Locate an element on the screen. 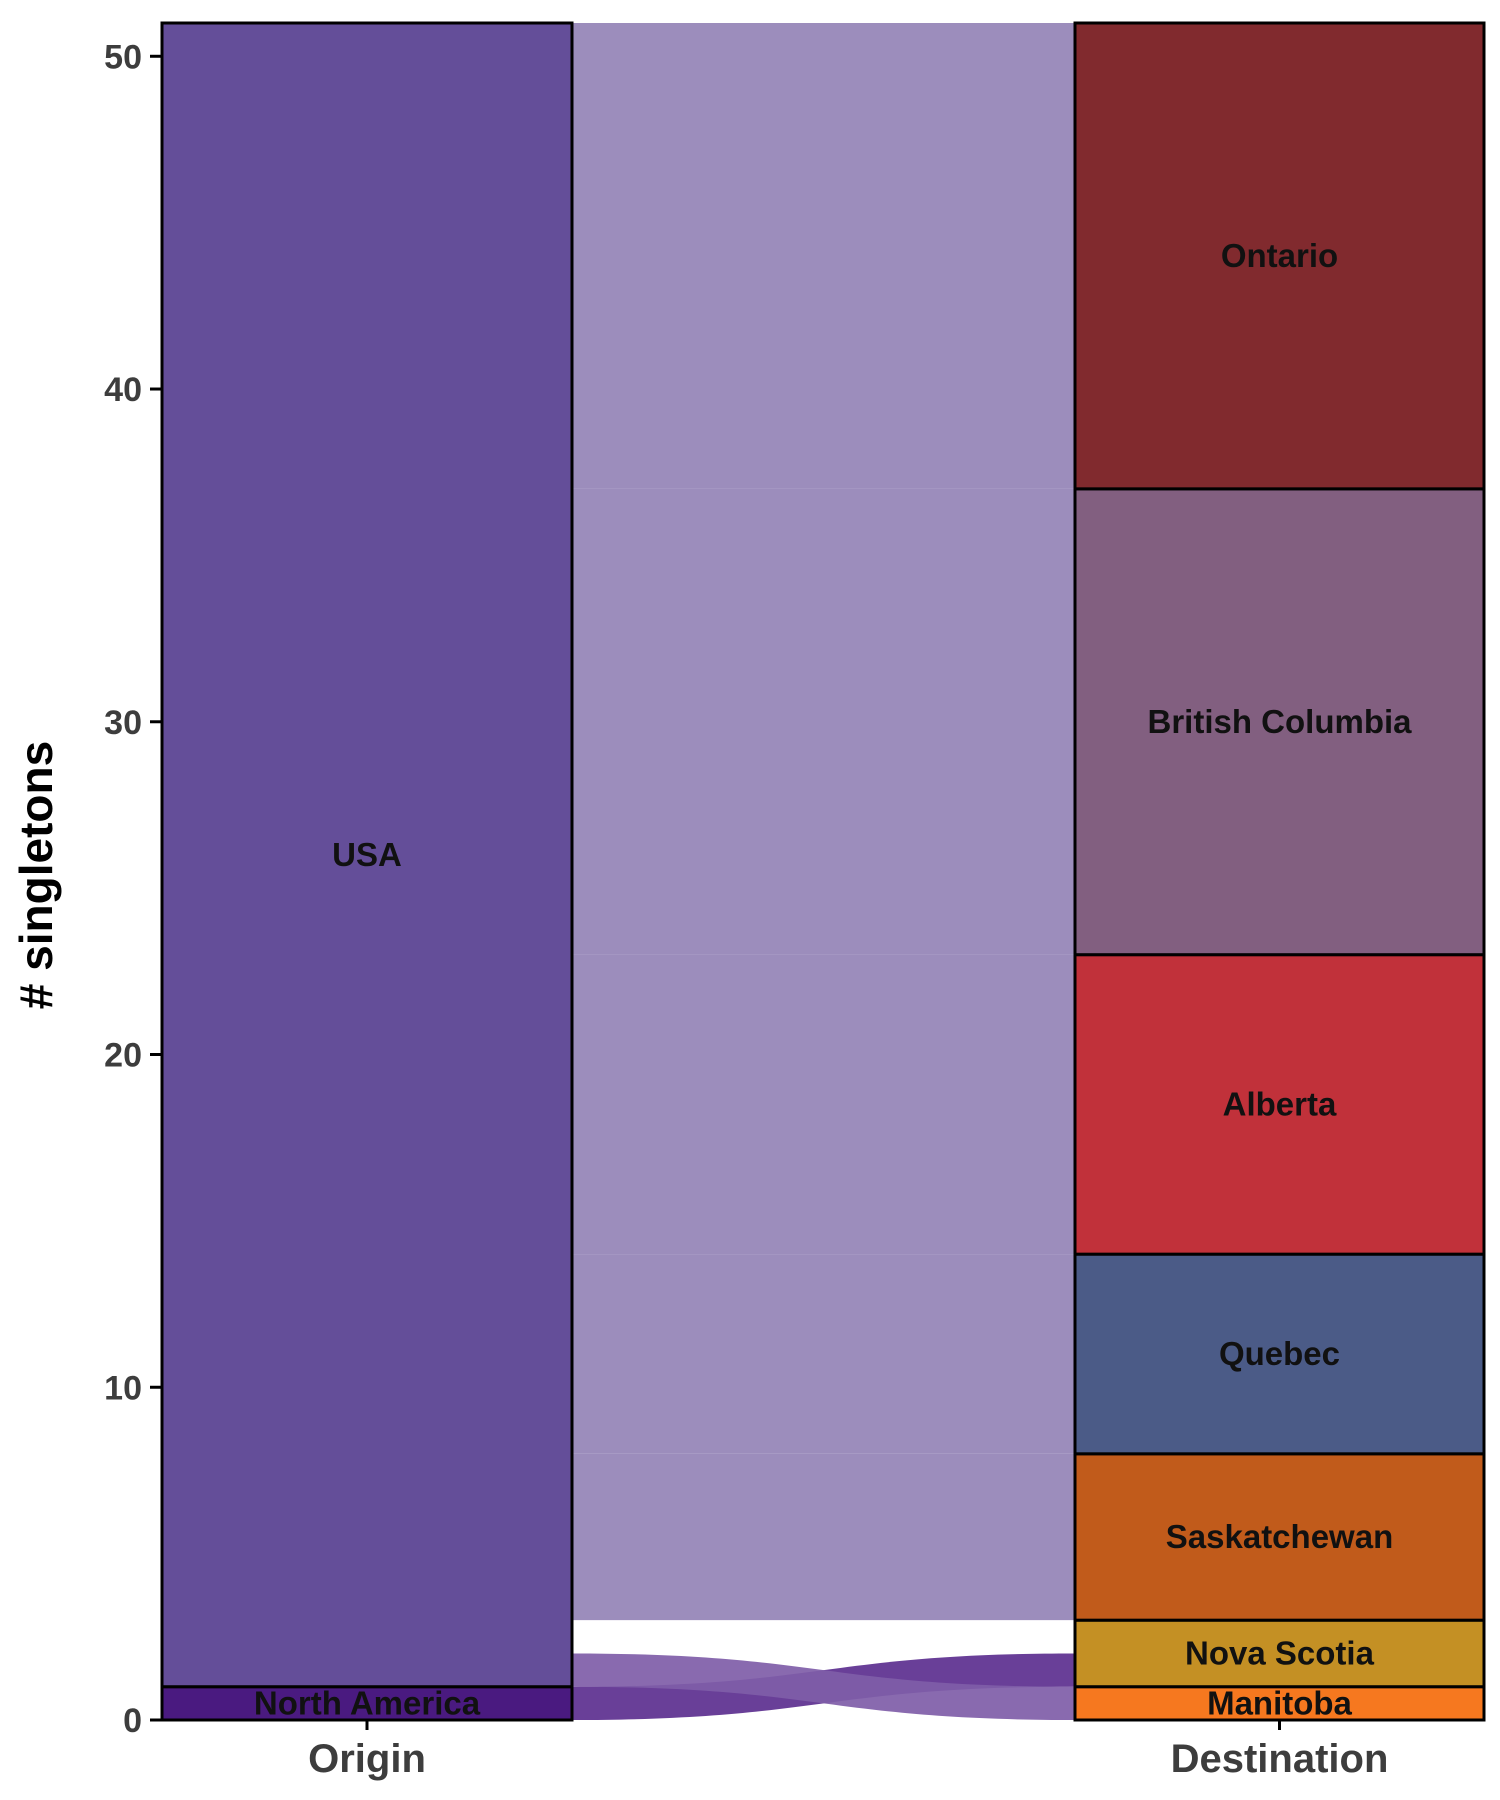 The width and height of the screenshot is (1500, 1800). destination-node-label-alberta: Alberta is located at coordinates (1280, 1103).